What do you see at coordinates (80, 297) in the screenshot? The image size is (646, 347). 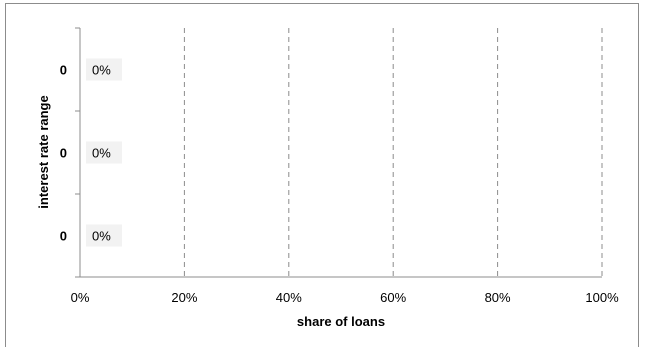 I see `x-tick-label: 0%` at bounding box center [80, 297].